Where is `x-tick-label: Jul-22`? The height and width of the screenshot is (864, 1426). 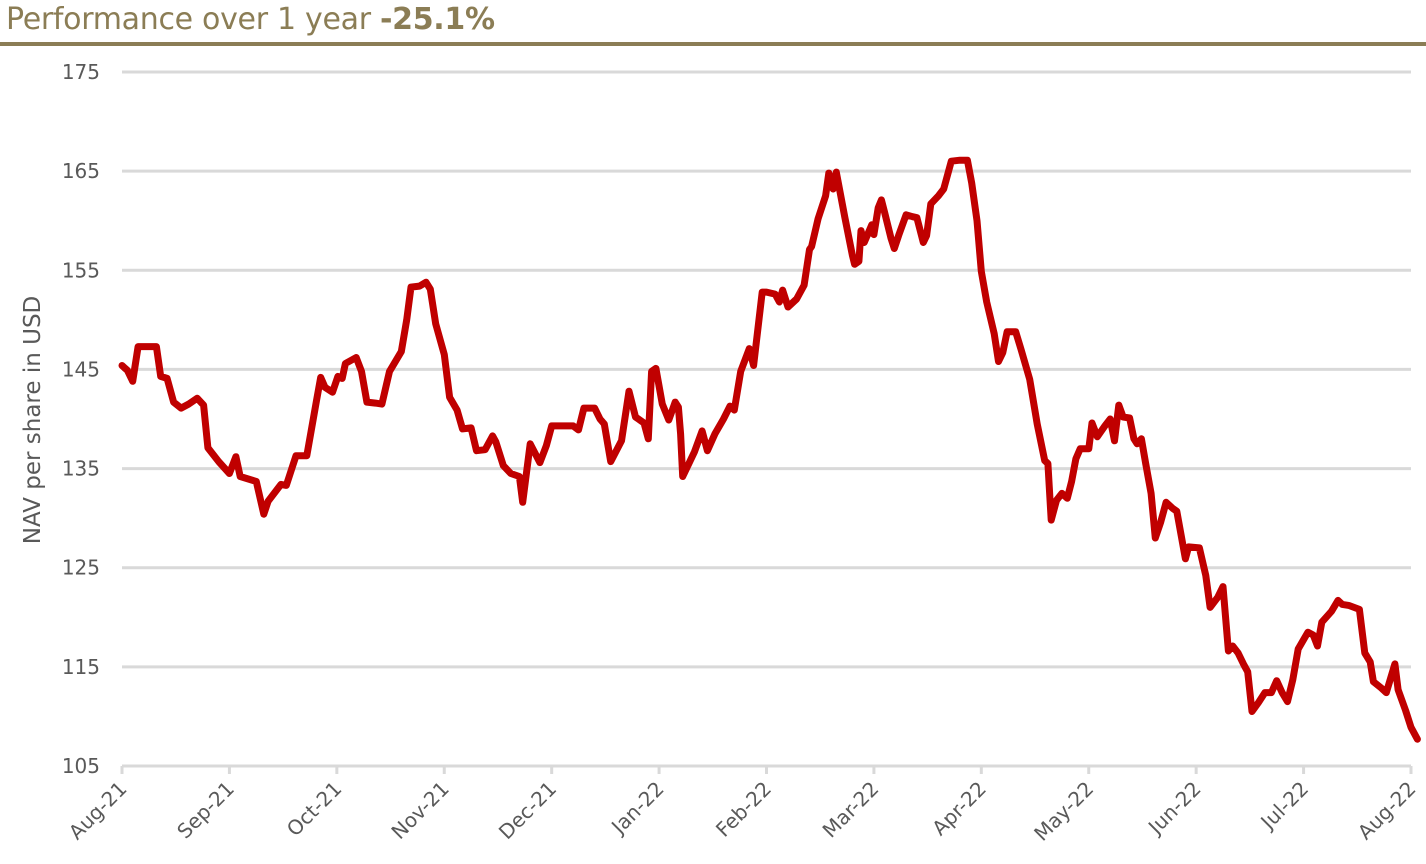
x-tick-label: Jul-22 is located at coordinates (1284, 806).